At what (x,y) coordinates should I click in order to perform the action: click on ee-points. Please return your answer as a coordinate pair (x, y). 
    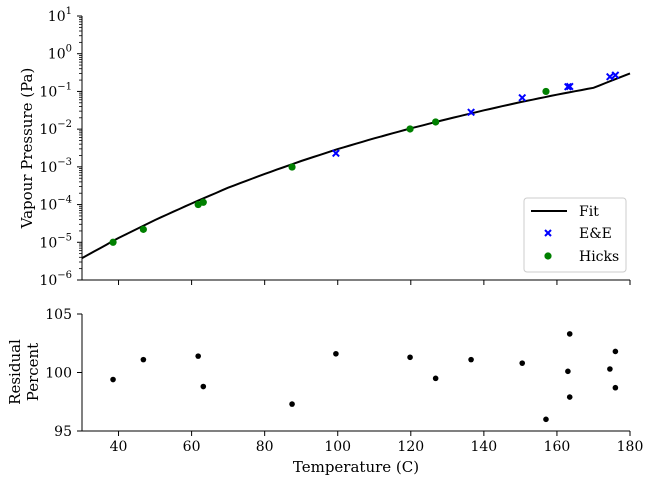
    Looking at the image, I should click on (475, 114).